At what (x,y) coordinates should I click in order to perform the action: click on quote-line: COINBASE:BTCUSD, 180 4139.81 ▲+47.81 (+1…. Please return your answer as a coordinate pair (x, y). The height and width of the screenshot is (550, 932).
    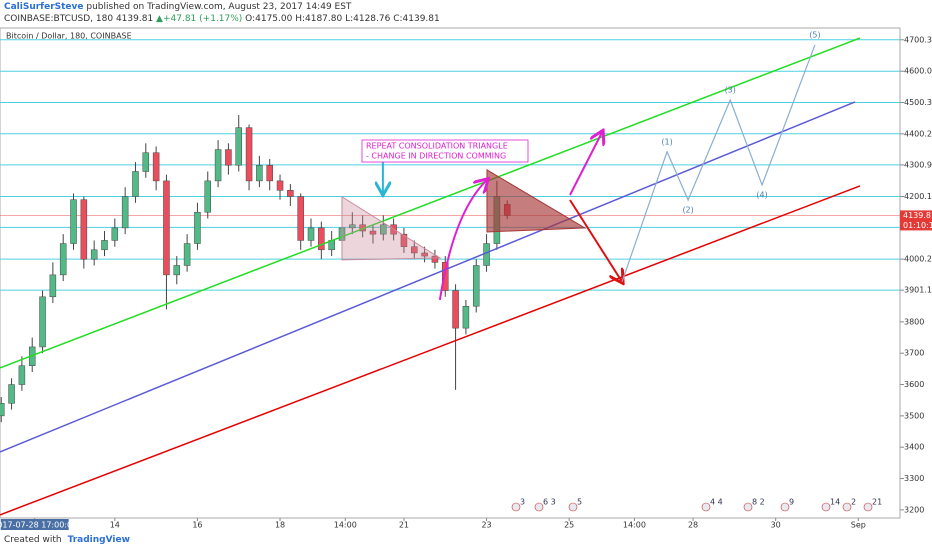
    Looking at the image, I should click on (222, 19).